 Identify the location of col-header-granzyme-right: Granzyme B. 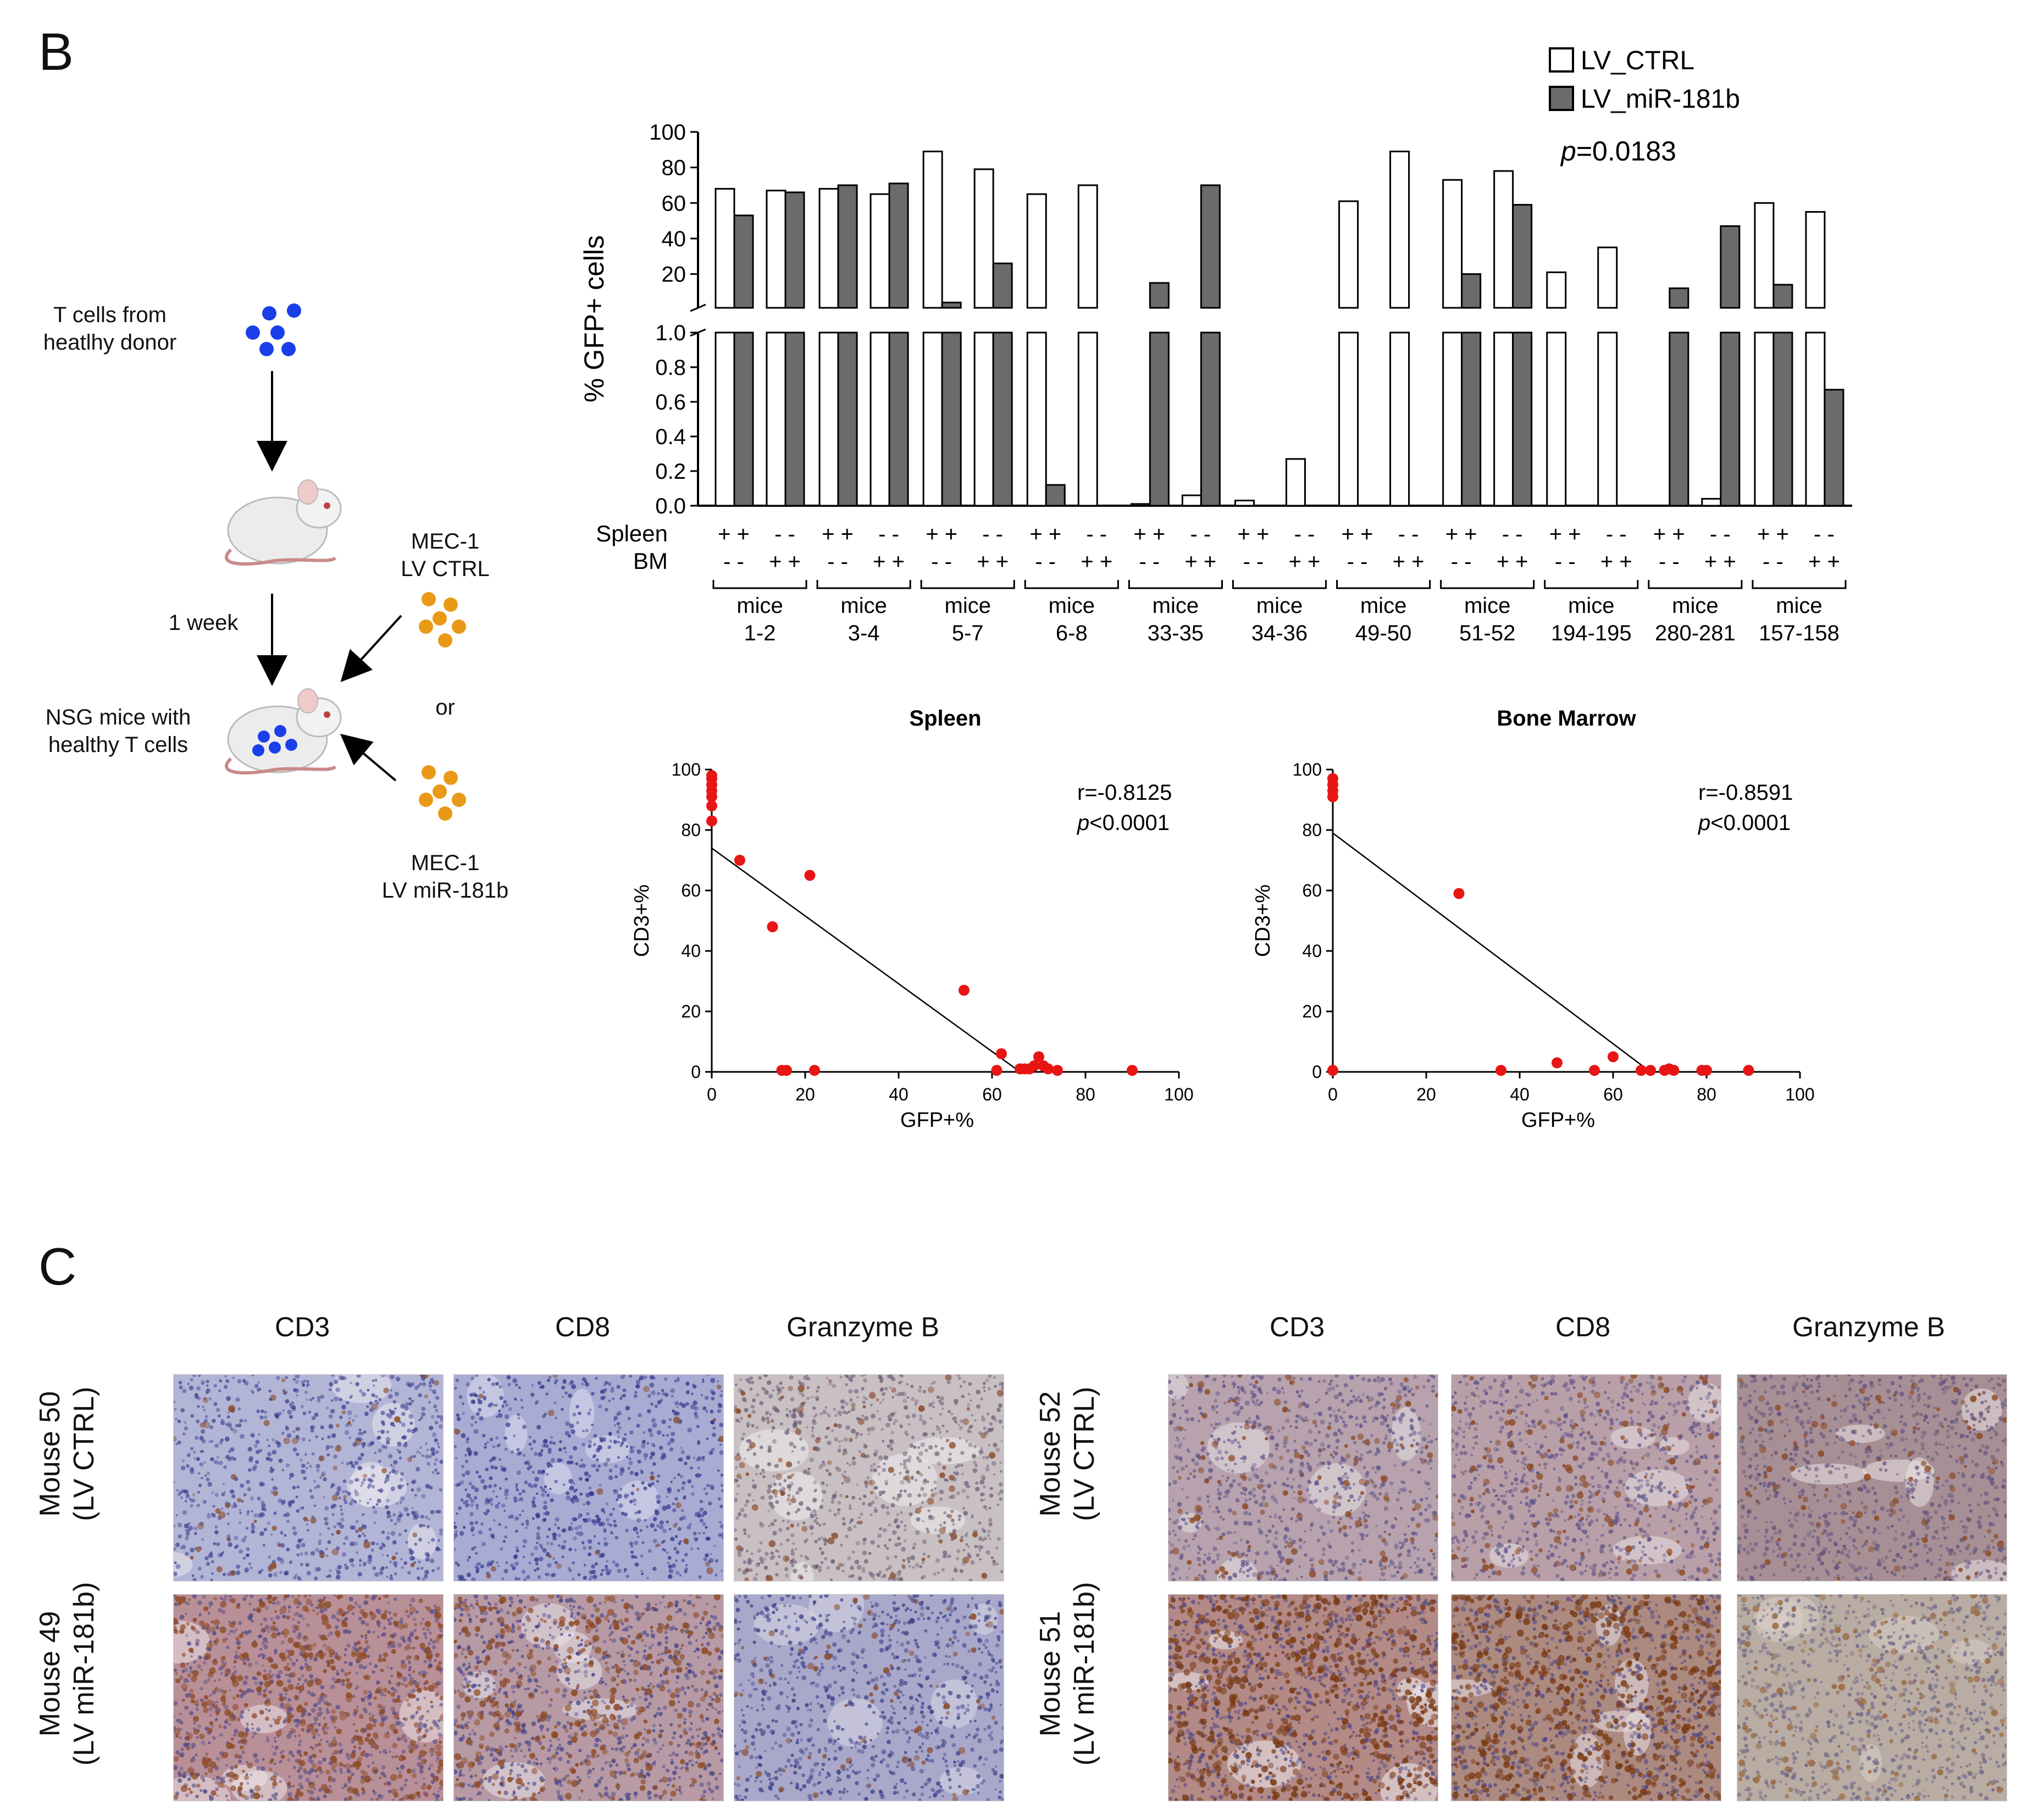
(1868, 1327).